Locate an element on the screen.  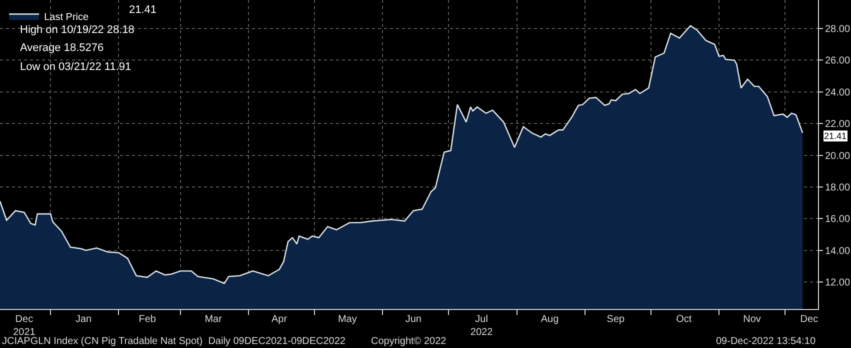
annotation: Low on 03/21/22 11.91 is located at coordinates (76, 67).